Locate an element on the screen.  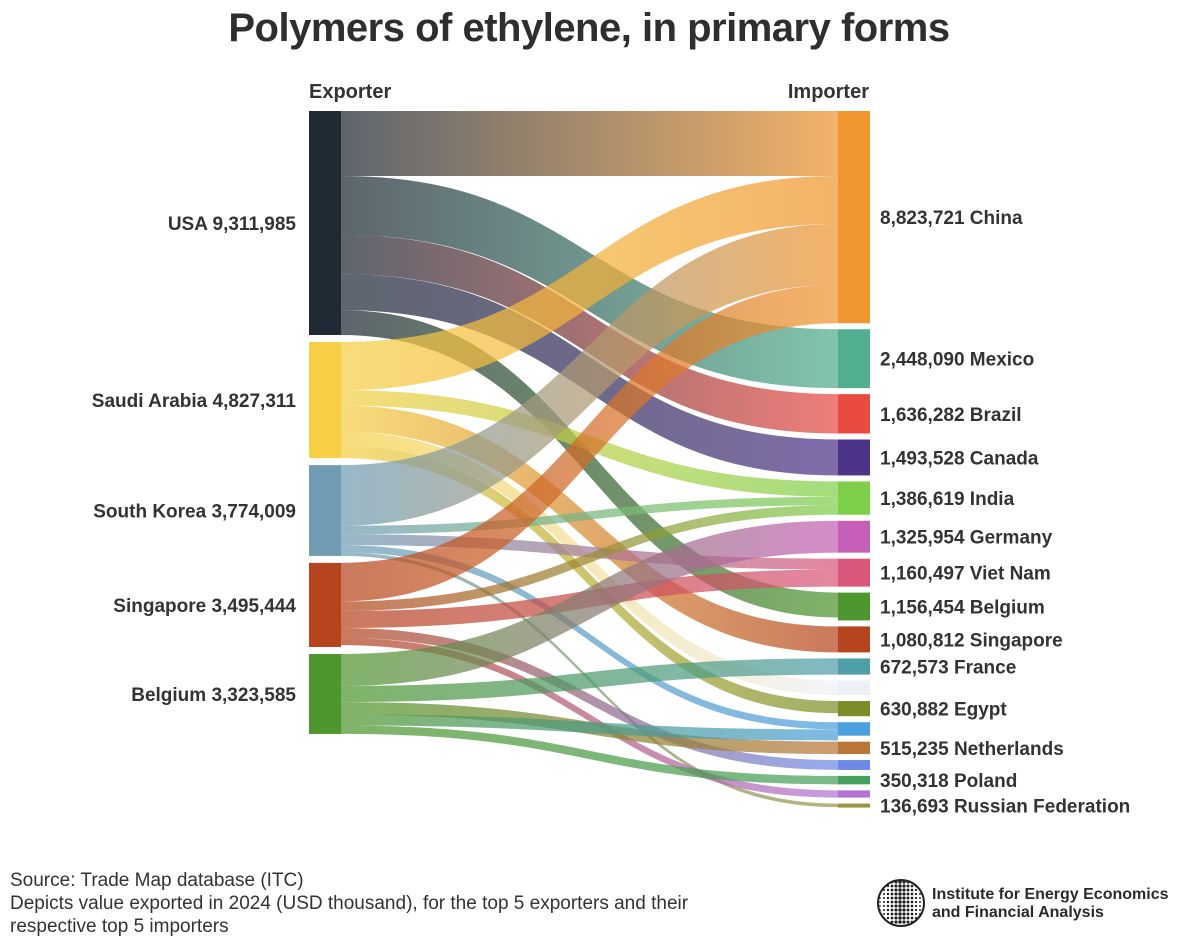
flow-saudi-arabia-to-singapore is located at coordinates (589, 529).